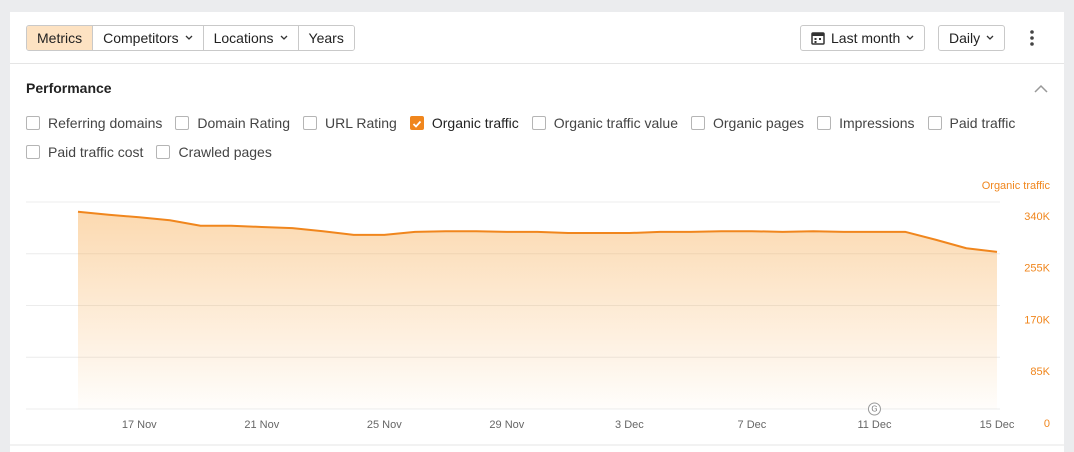  What do you see at coordinates (105, 123) in the screenshot?
I see `metric-label: Referring domains` at bounding box center [105, 123].